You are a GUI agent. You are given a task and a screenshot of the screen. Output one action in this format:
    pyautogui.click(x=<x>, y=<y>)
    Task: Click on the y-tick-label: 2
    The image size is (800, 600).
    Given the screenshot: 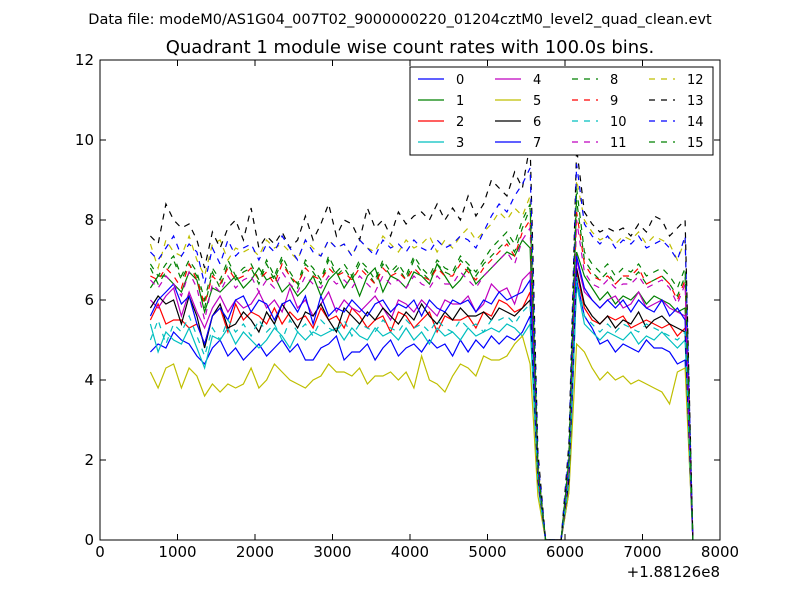 What is the action you would take?
    pyautogui.click(x=89, y=460)
    